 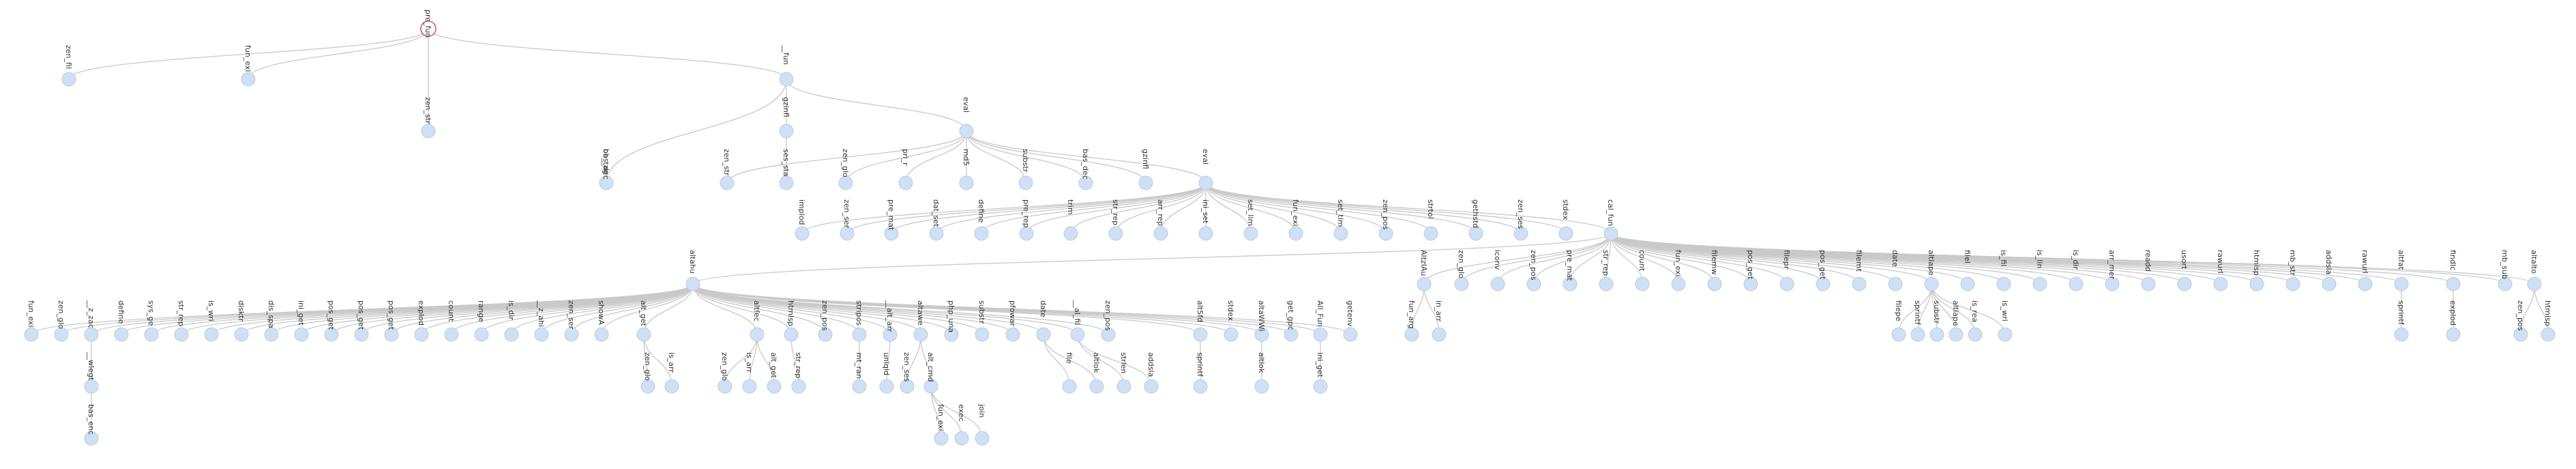 I want to click on tree-node: bas_dec, so click(x=606, y=169).